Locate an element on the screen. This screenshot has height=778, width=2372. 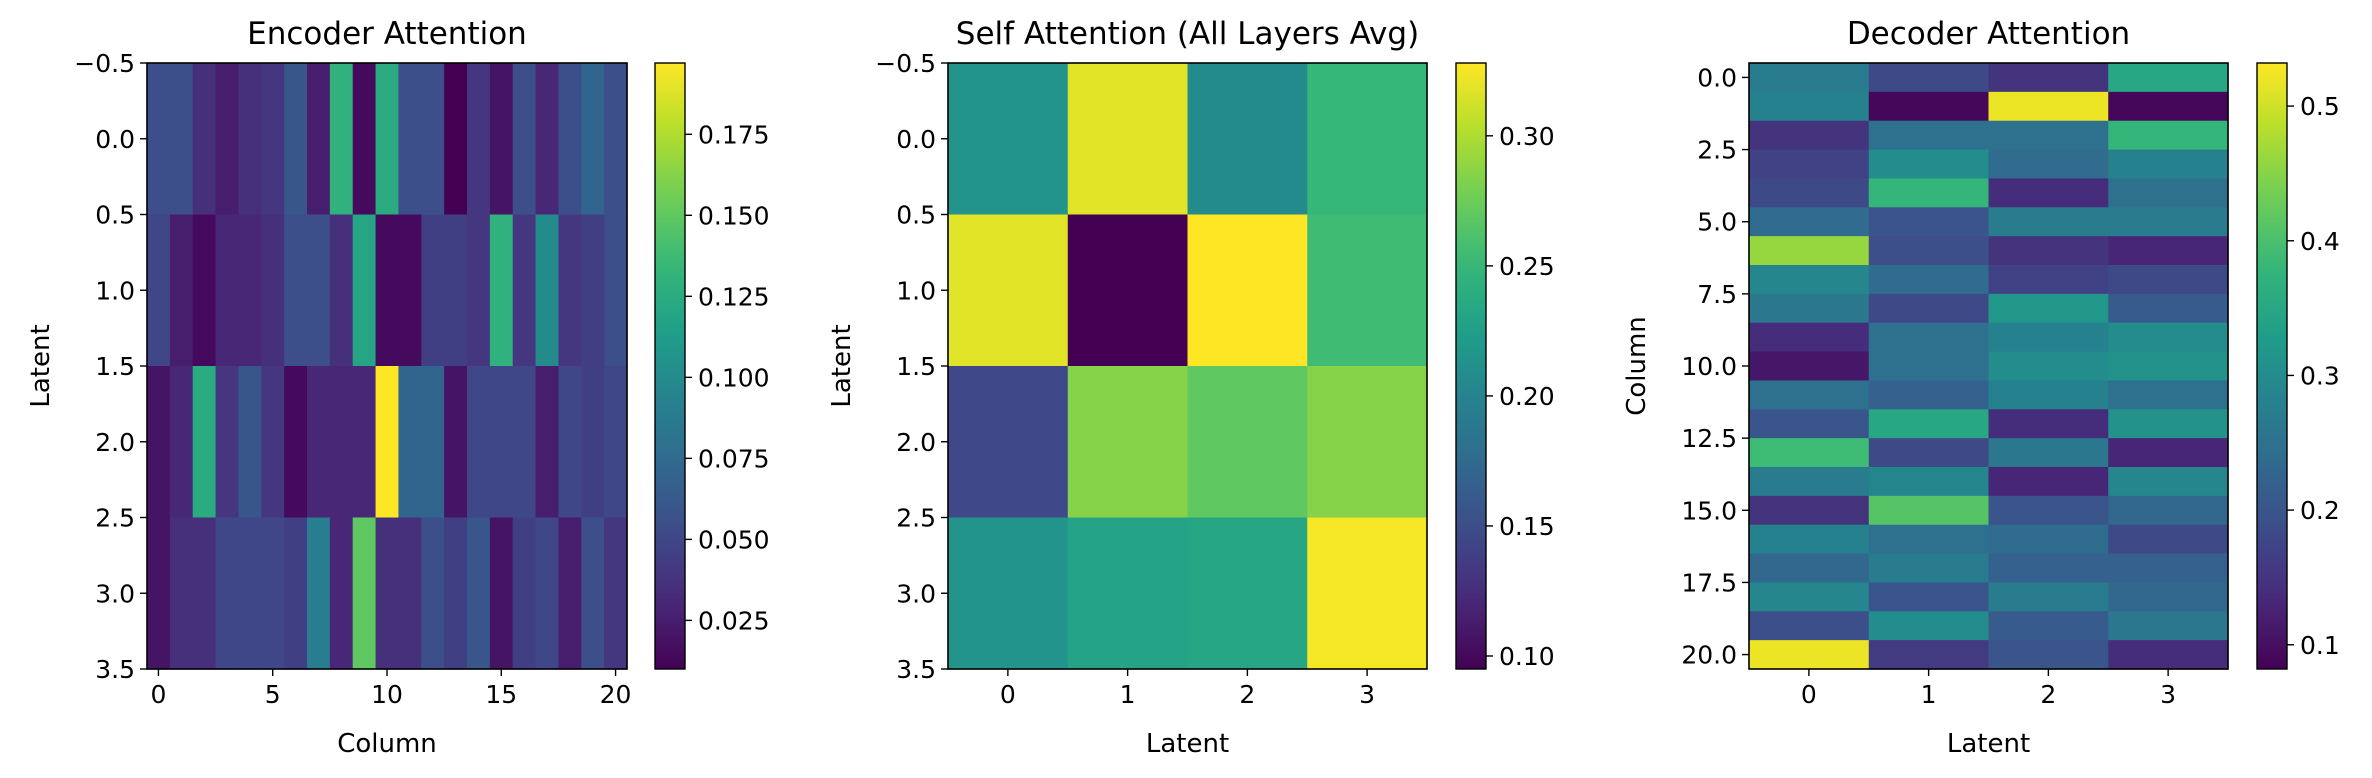
y-tick-label: 7.5 is located at coordinates (1717, 294).